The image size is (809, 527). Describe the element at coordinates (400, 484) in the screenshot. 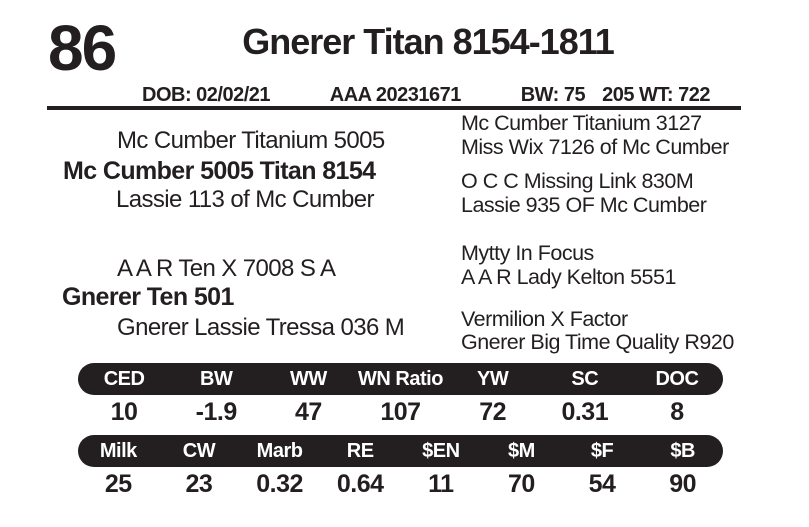

I see `epd-table-2-value-row: 25 23 0.32 0.64 11 70 54 90` at that location.